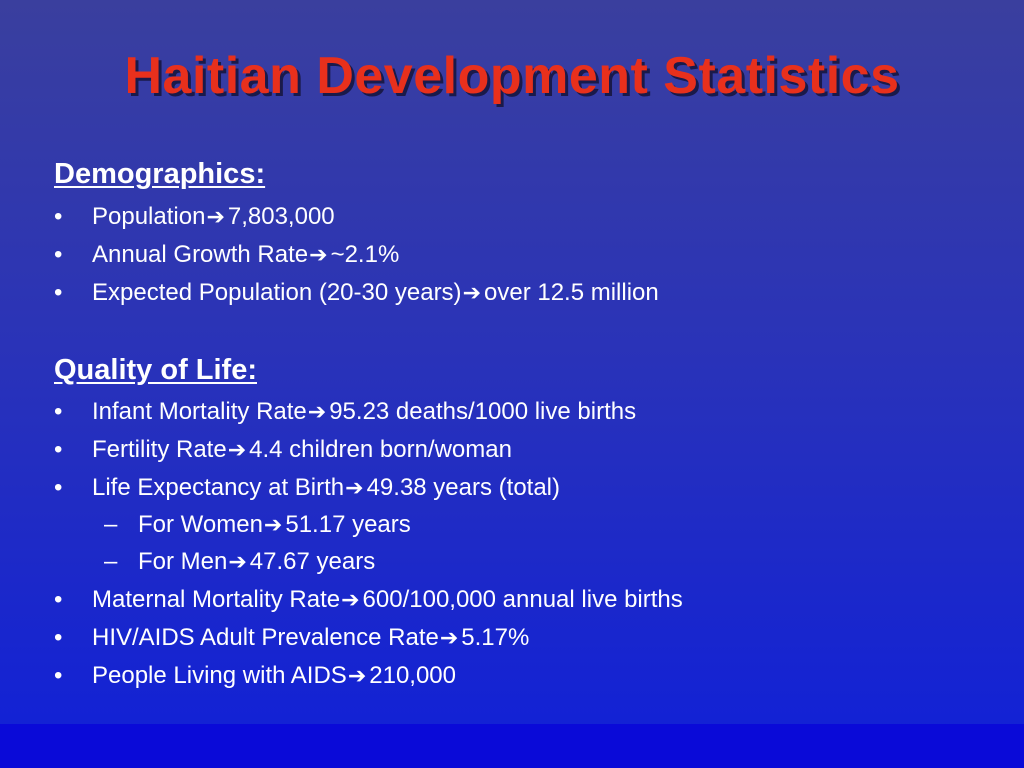  What do you see at coordinates (380, 449) in the screenshot?
I see `item-value: 4.4 children born/woman` at bounding box center [380, 449].